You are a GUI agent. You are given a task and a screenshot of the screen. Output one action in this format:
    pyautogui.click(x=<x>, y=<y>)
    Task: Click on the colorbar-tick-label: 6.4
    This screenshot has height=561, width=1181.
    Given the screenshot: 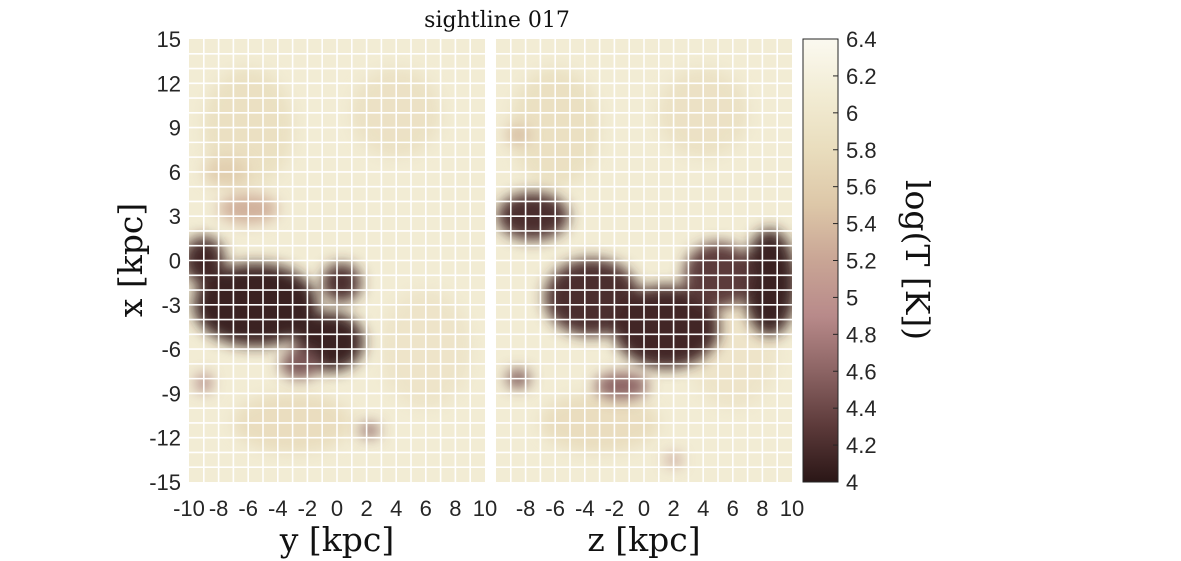 What is the action you would take?
    pyautogui.click(x=861, y=39)
    